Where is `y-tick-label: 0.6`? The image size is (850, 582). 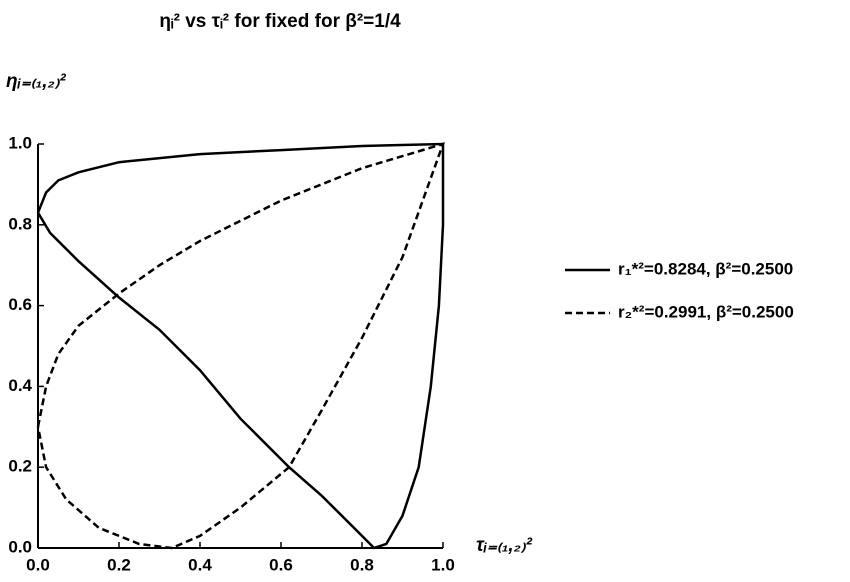 y-tick-label: 0.6 is located at coordinates (20, 304).